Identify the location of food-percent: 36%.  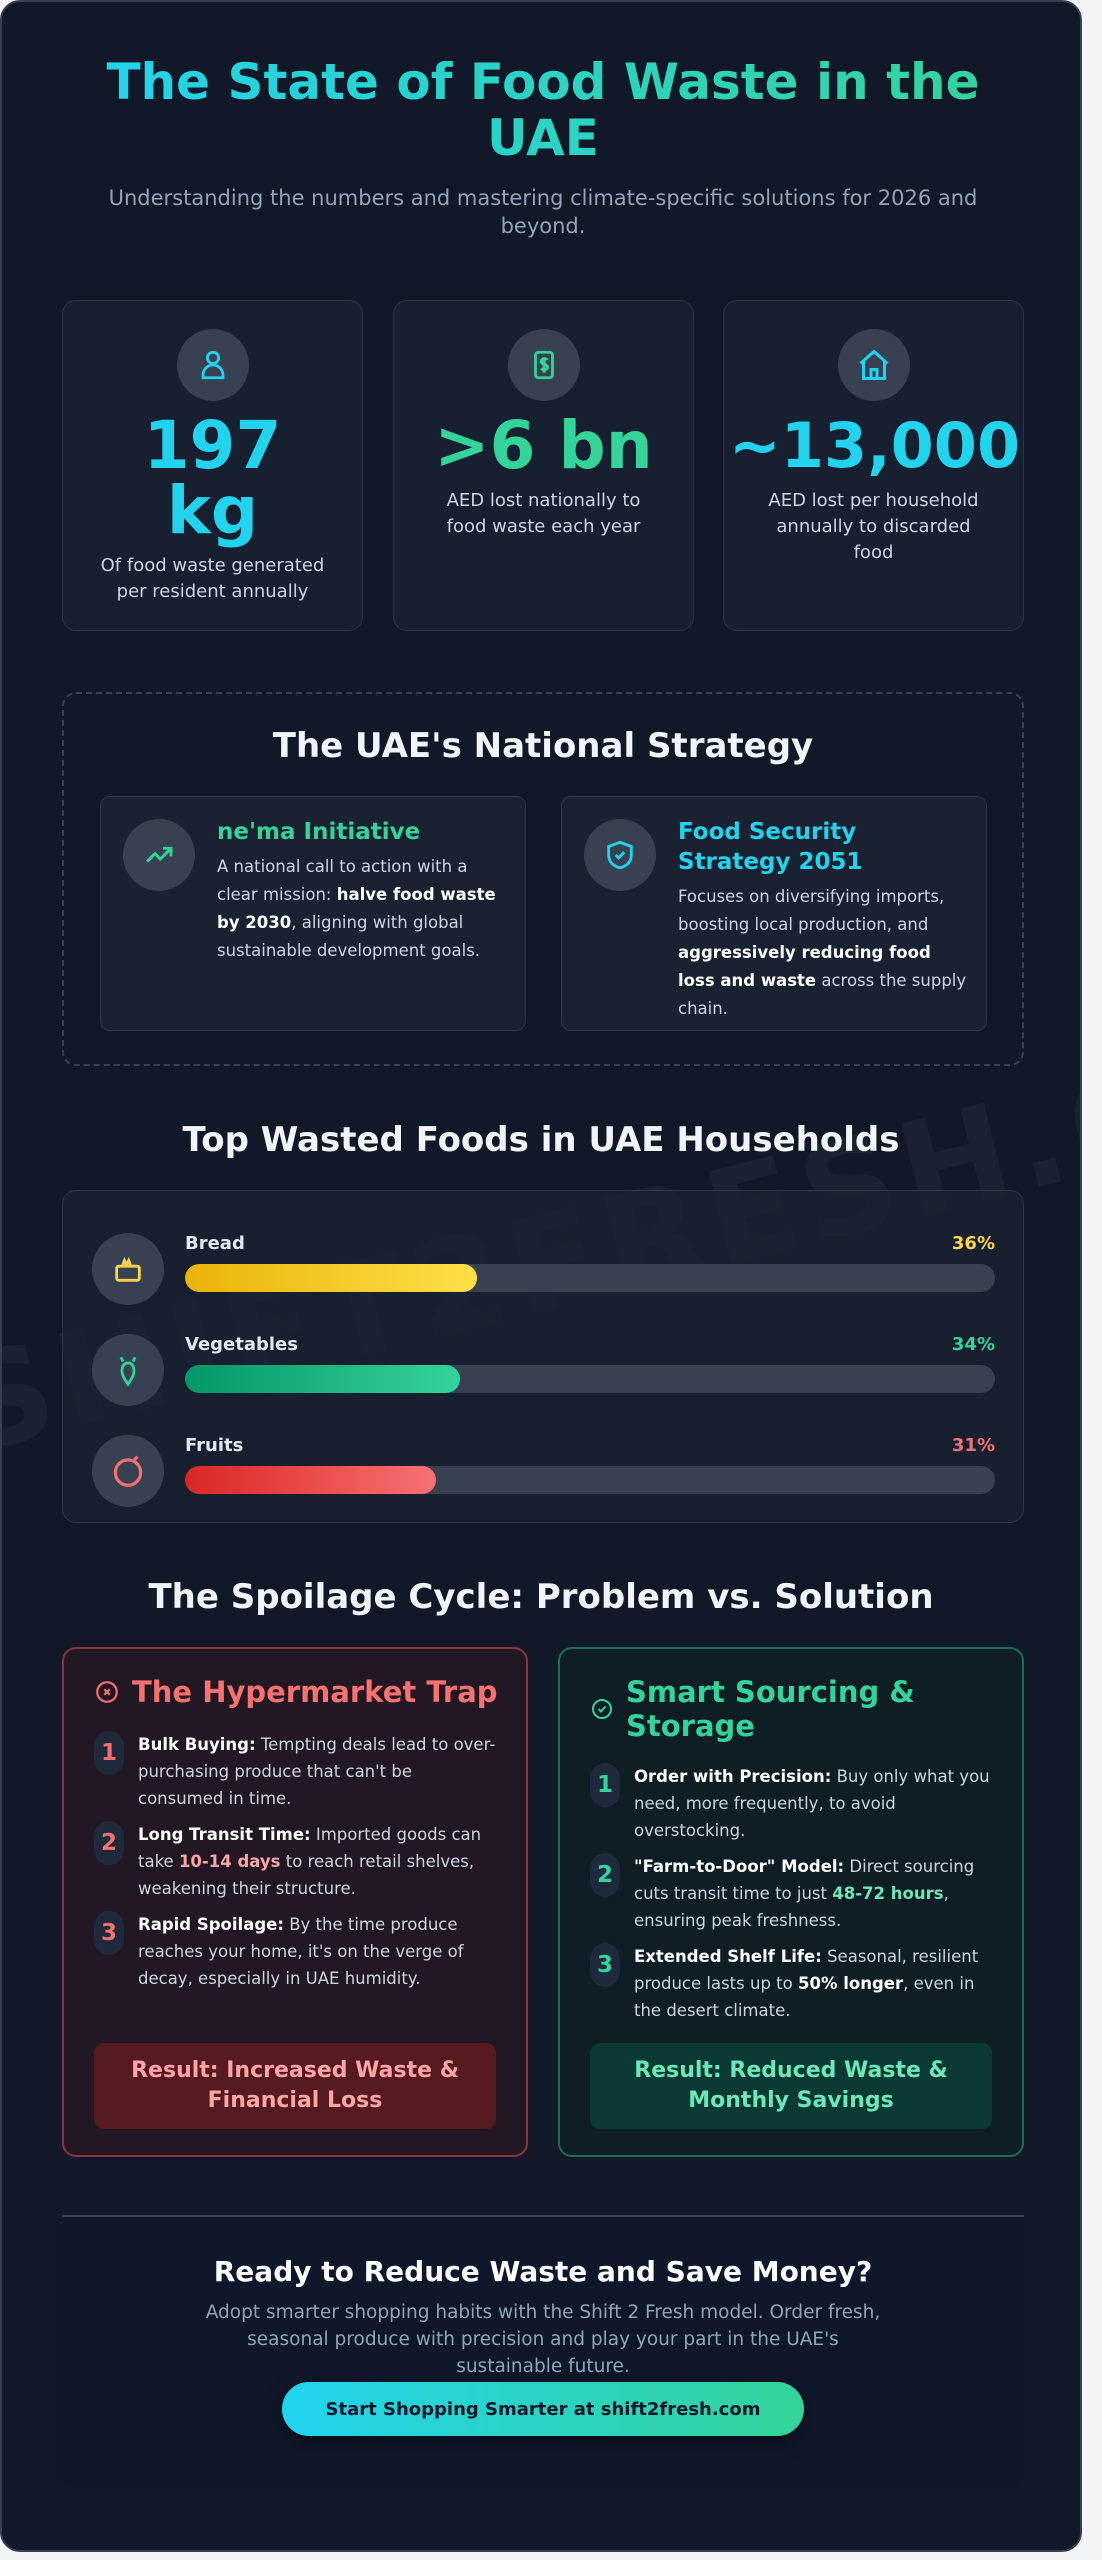
(973, 1243).